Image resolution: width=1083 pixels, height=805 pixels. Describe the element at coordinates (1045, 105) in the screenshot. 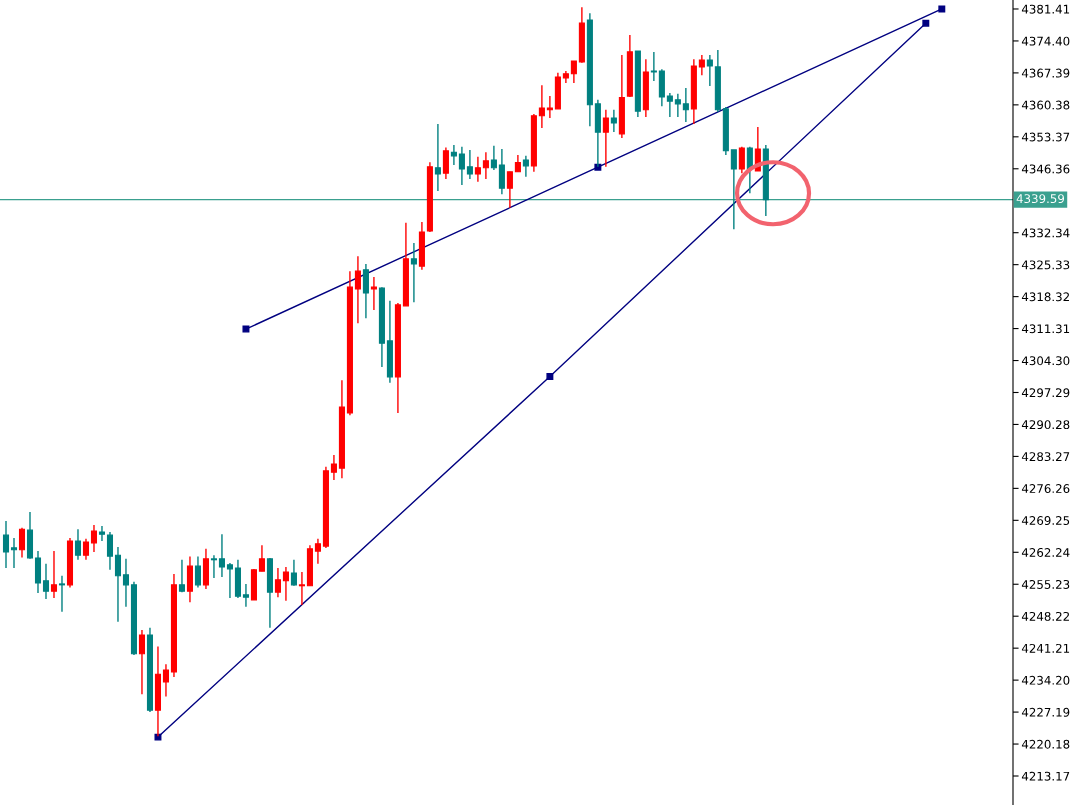

I see `y-tick-label: 4360.38` at that location.